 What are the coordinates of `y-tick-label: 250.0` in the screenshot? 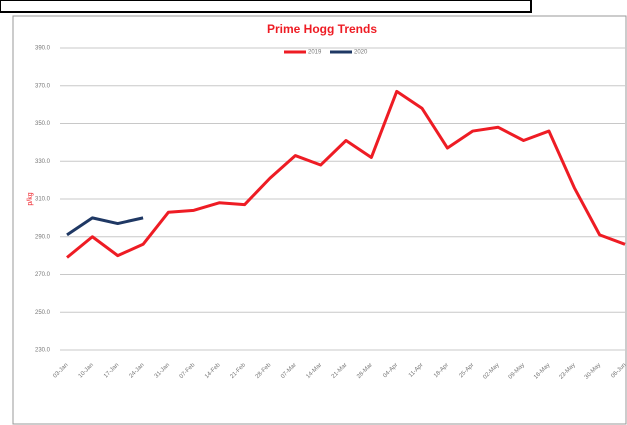 It's located at (43, 313).